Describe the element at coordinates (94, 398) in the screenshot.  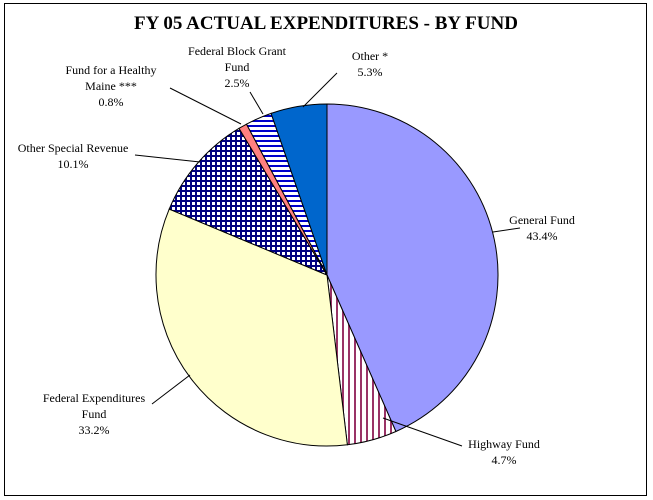
I see `slice-name-label: Federal Expenditures` at that location.